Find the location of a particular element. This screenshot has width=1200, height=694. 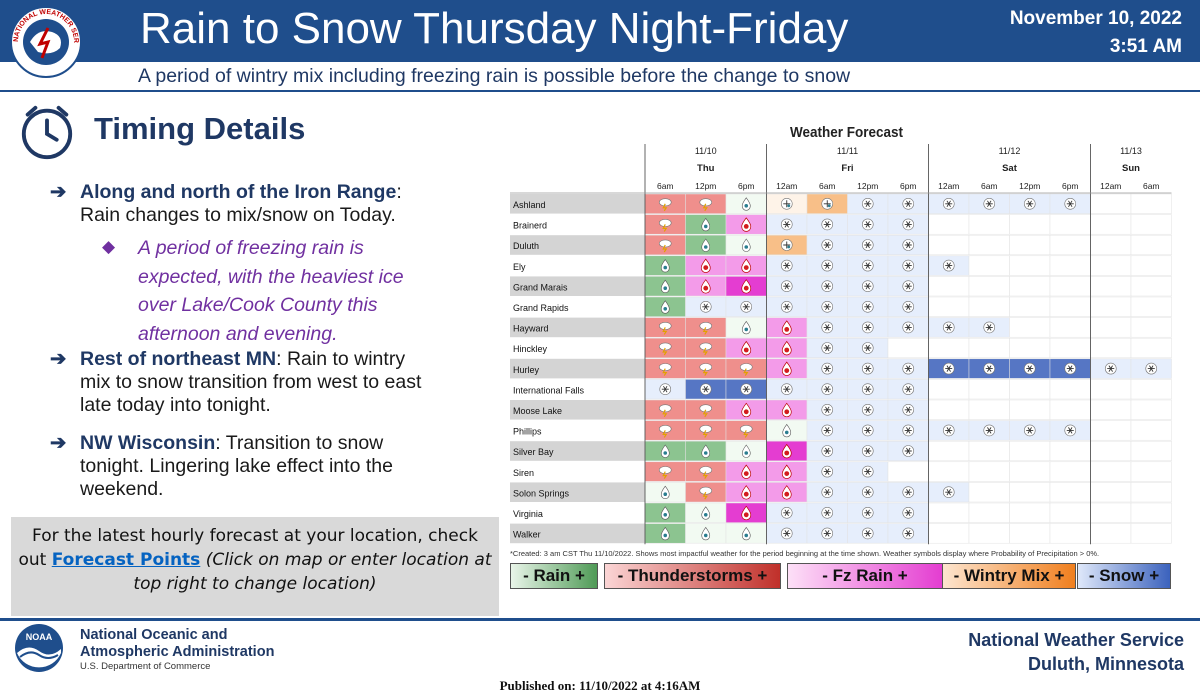

issue-date: November 10, 2022 is located at coordinates (1095, 18).